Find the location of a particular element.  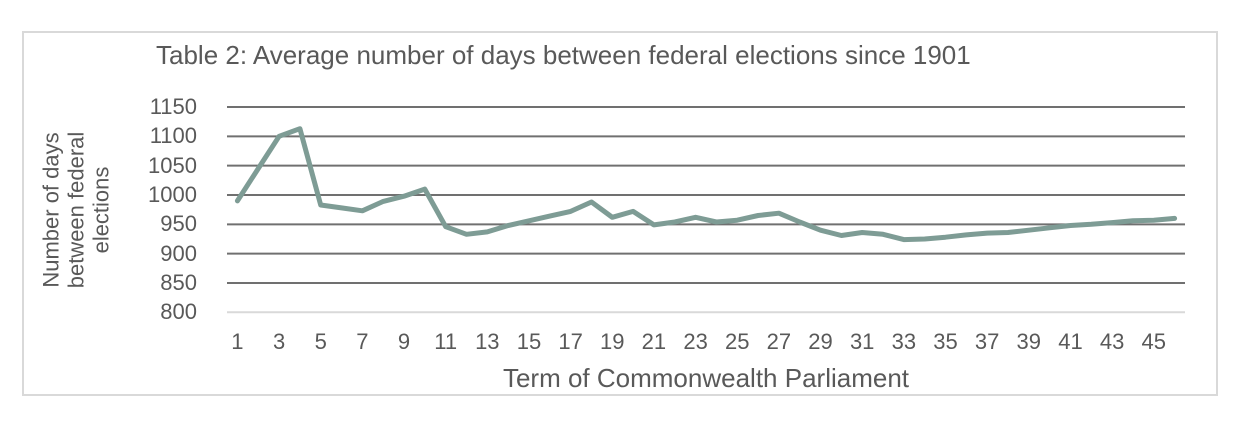

y-tick-label: 850 is located at coordinates (178, 282).